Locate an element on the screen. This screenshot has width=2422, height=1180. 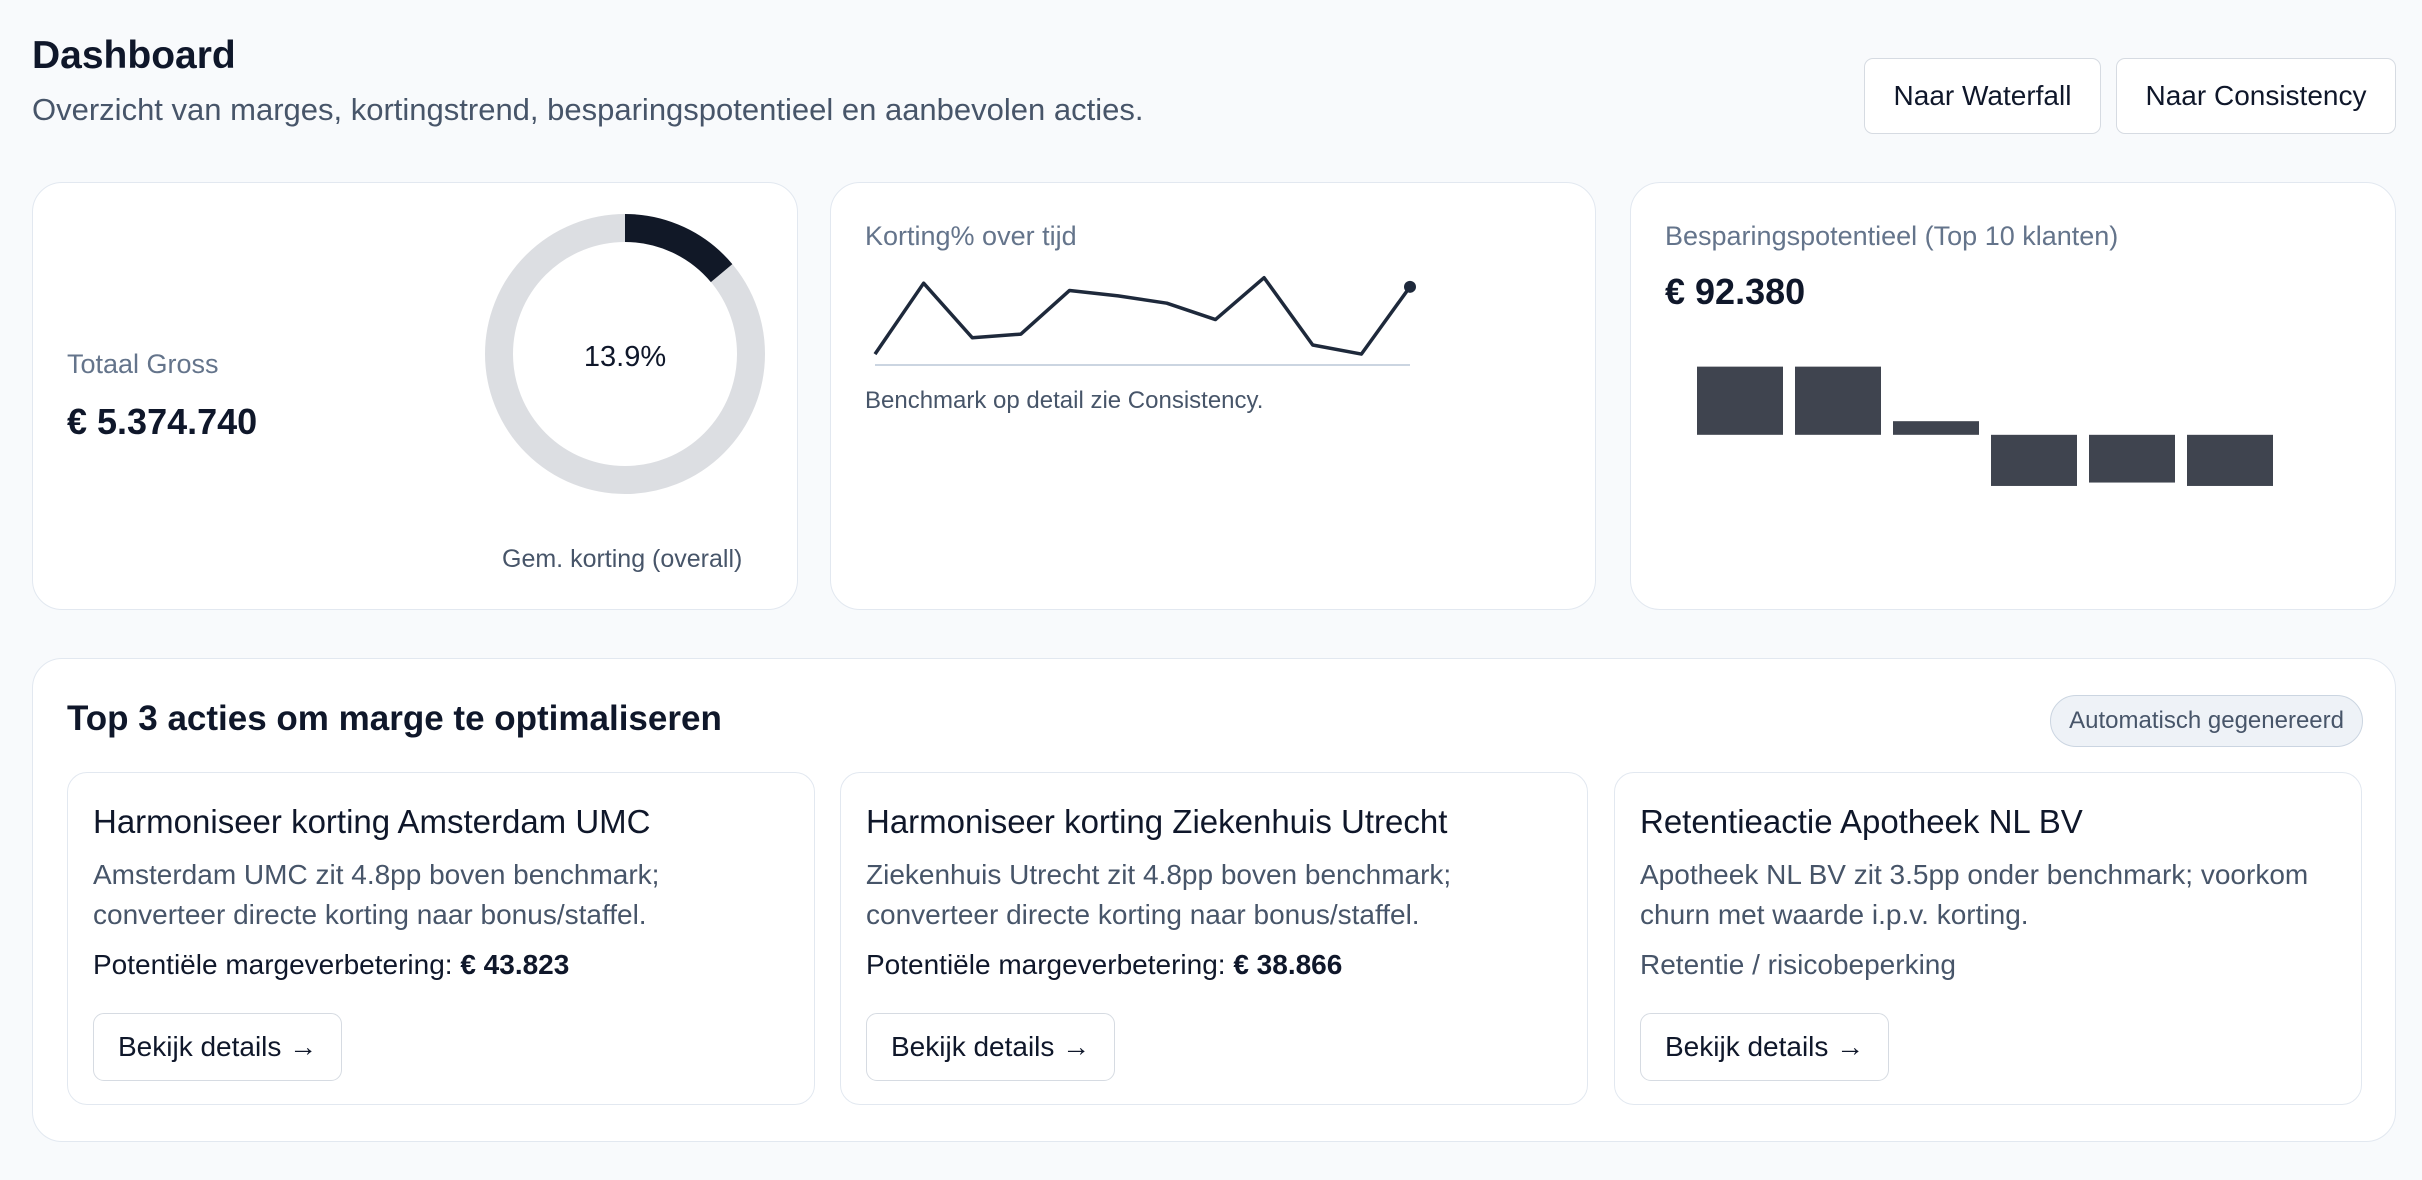
savings-value: € 92.380 is located at coordinates (1735, 291).